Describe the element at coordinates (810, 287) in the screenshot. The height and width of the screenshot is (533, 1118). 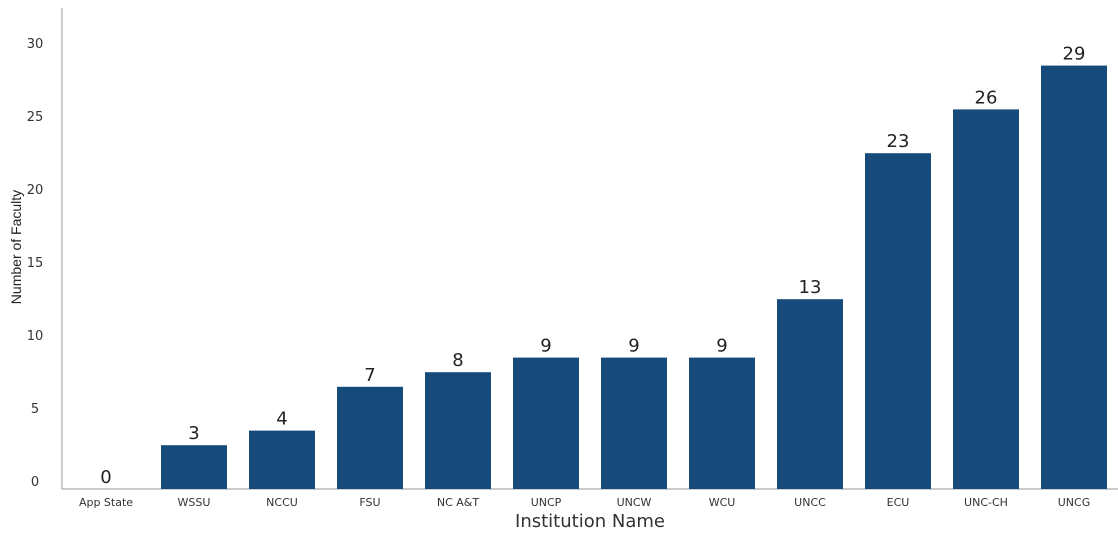
I see `bar-value-label: 13` at that location.